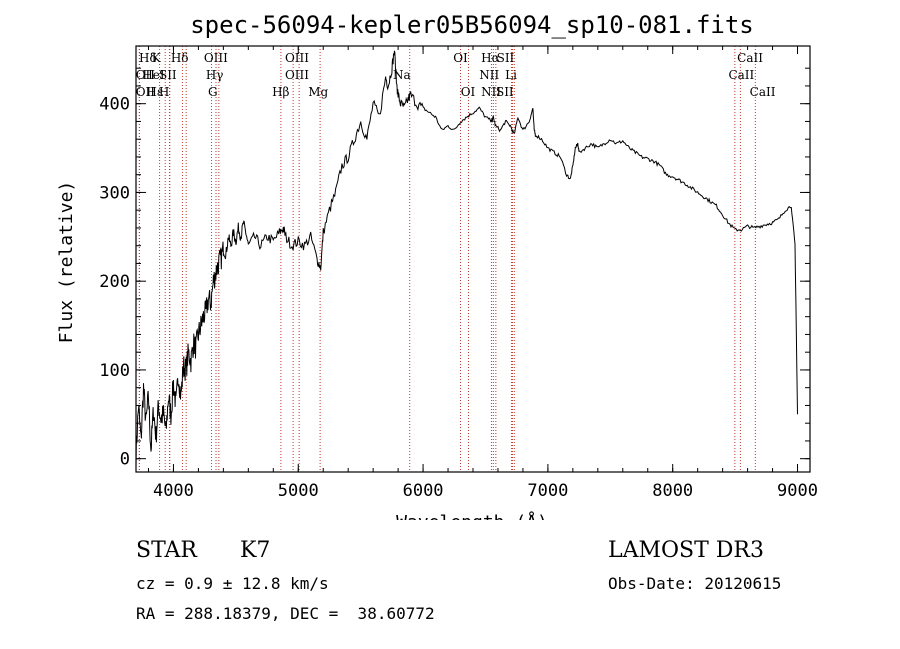 Image resolution: width=900 pixels, height=649 pixels. What do you see at coordinates (318, 92) in the screenshot?
I see `line-label-15: Mg` at bounding box center [318, 92].